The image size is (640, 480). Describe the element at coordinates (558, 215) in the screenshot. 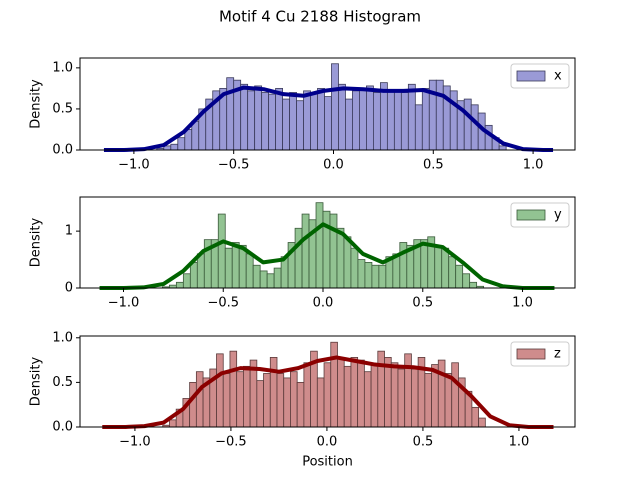

I see `legend-label: y` at that location.